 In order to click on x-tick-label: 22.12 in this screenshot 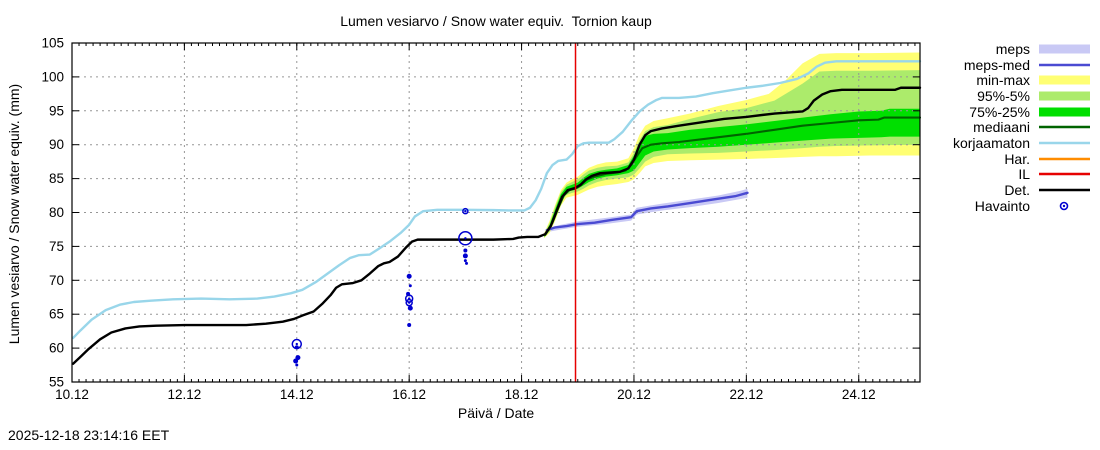, I will do `click(746, 394)`.